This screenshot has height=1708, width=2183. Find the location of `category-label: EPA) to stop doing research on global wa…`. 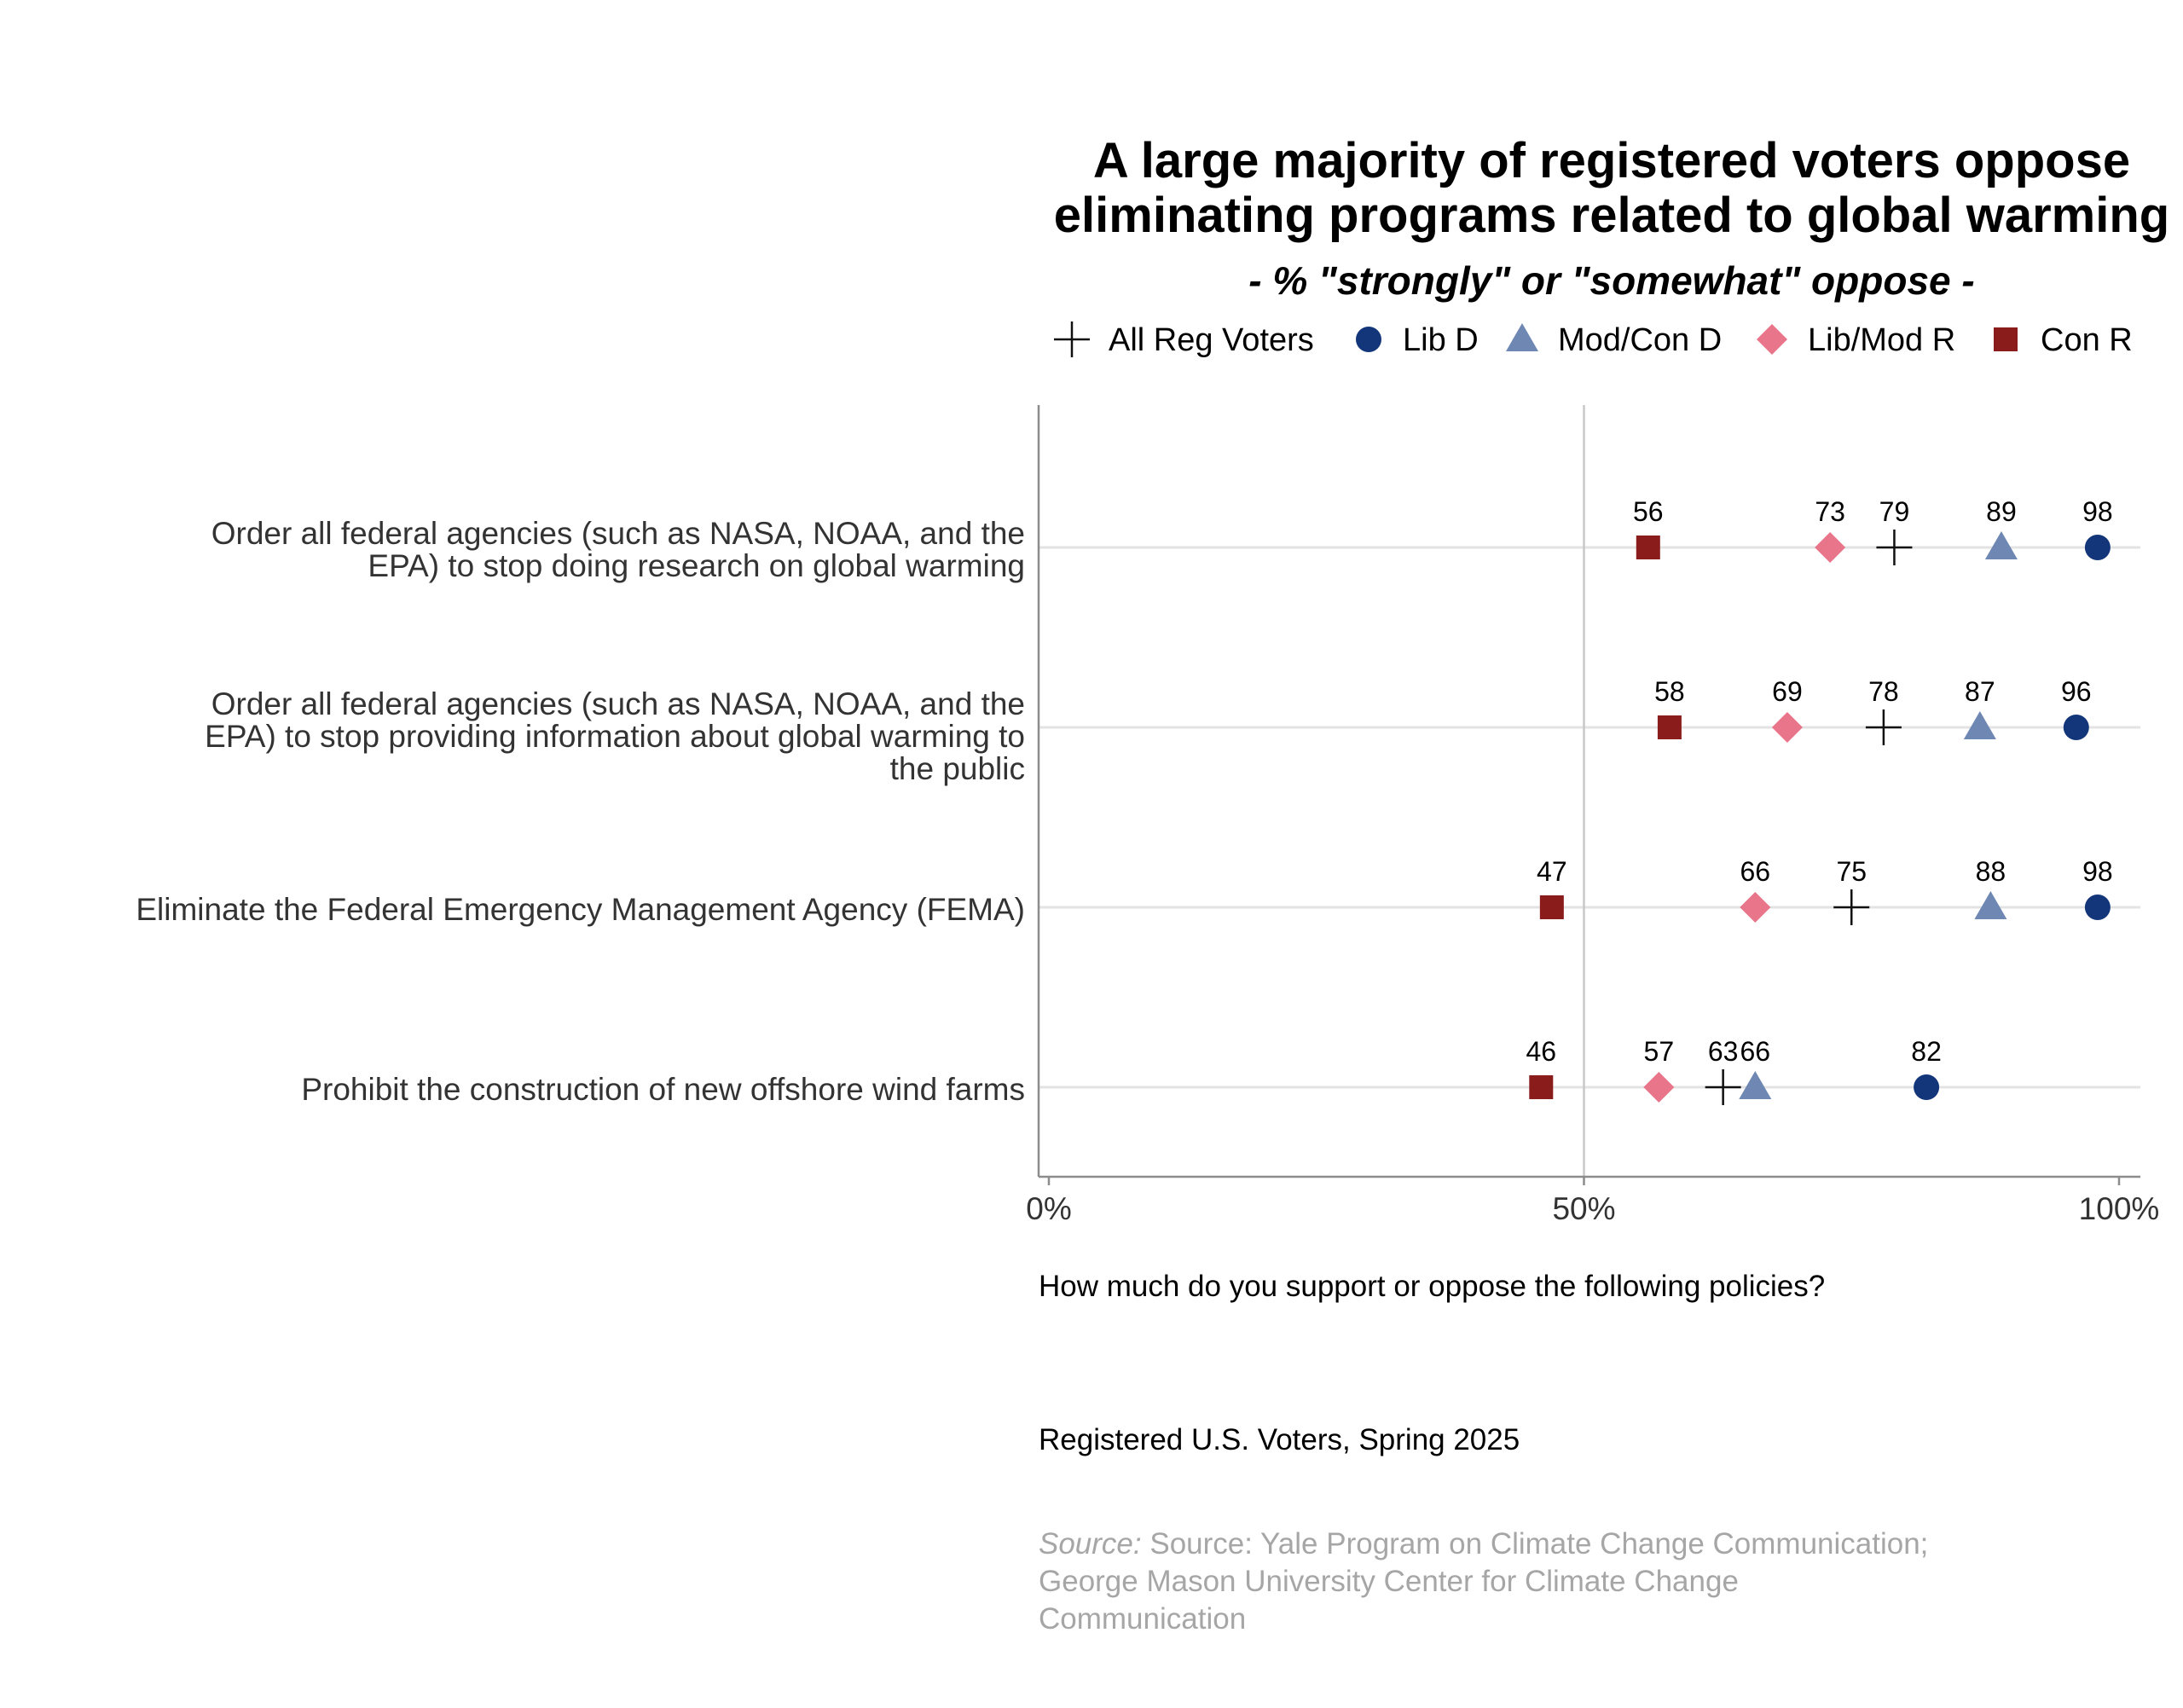

category-label: EPA) to stop doing research on global wa… is located at coordinates (697, 565).